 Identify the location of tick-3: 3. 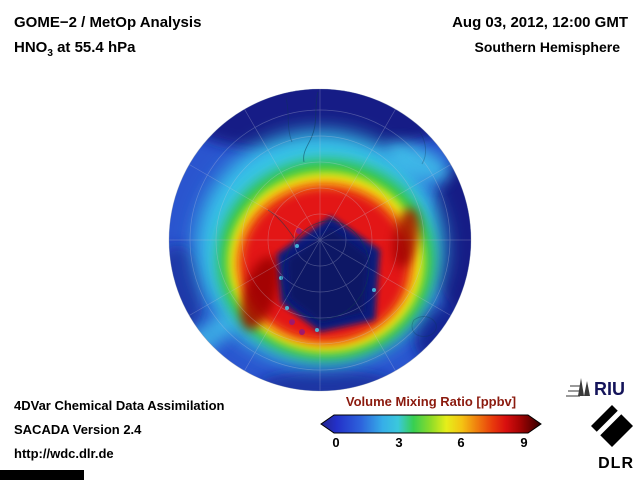
(399, 442).